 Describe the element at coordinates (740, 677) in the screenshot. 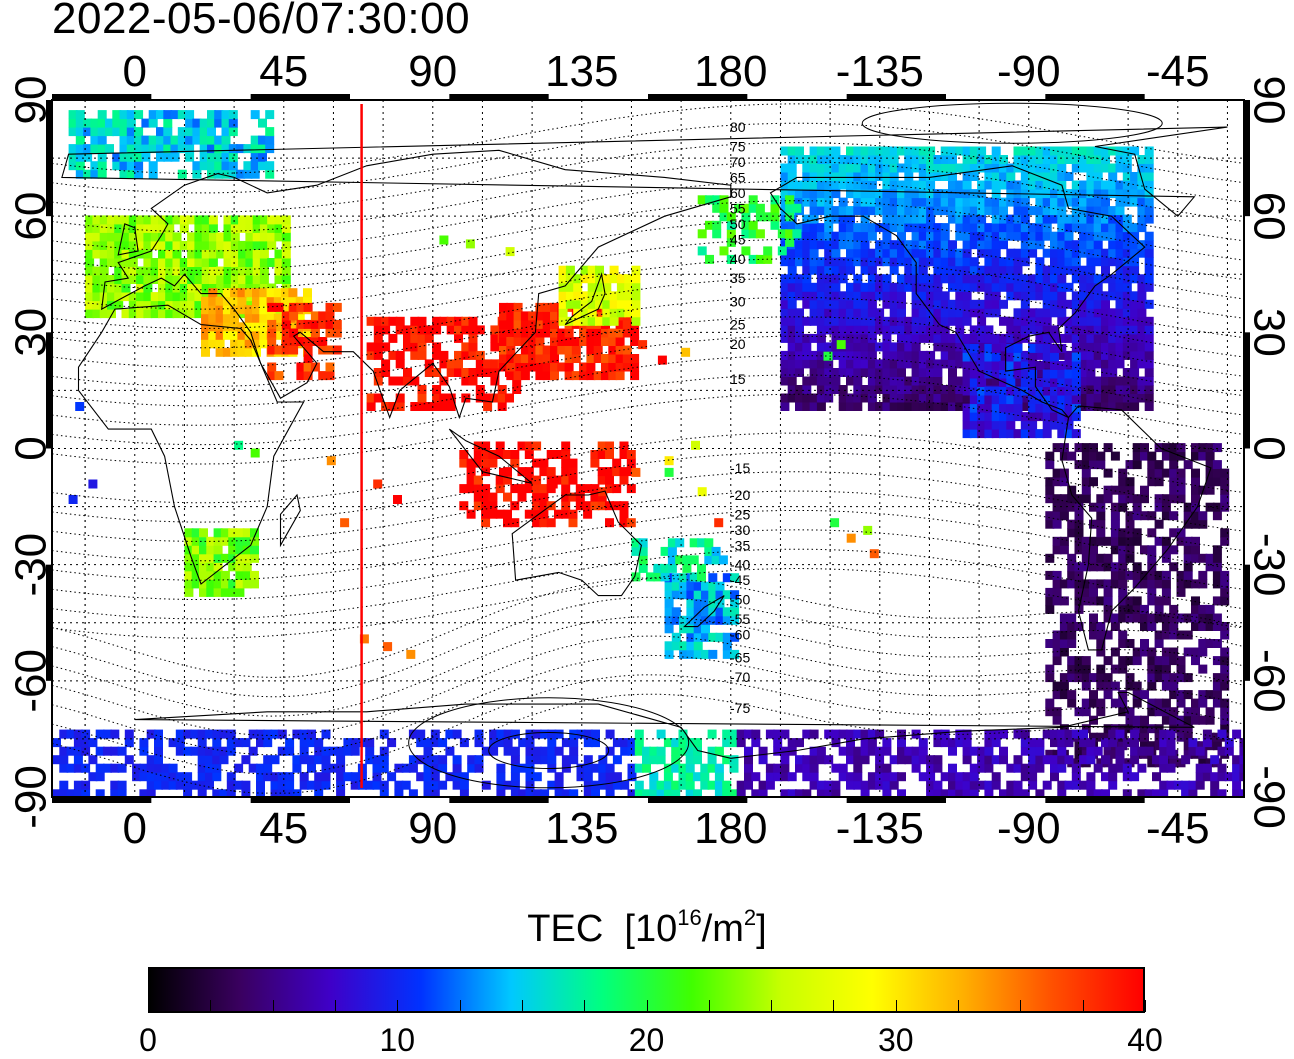

I see `contour-label: -70` at that location.